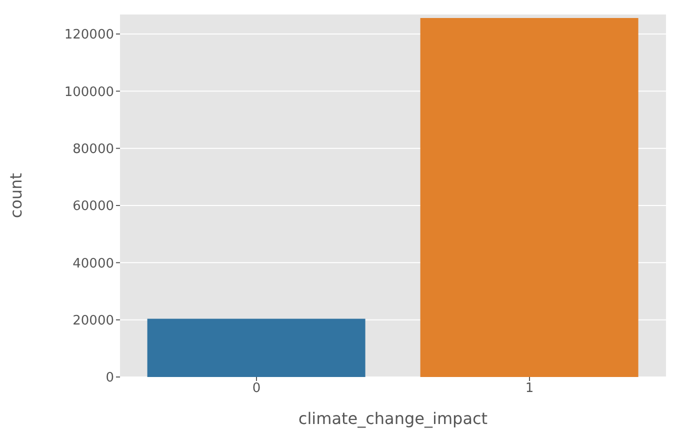 Image resolution: width=674 pixels, height=438 pixels. What do you see at coordinates (16, 195) in the screenshot?
I see `y-axis-title: count` at bounding box center [16, 195].